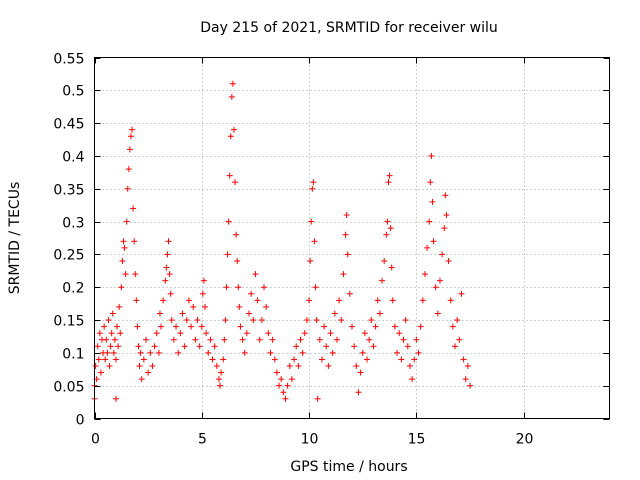  I want to click on x-tick-labels: 0 5 10 15 20, so click(312, 440).